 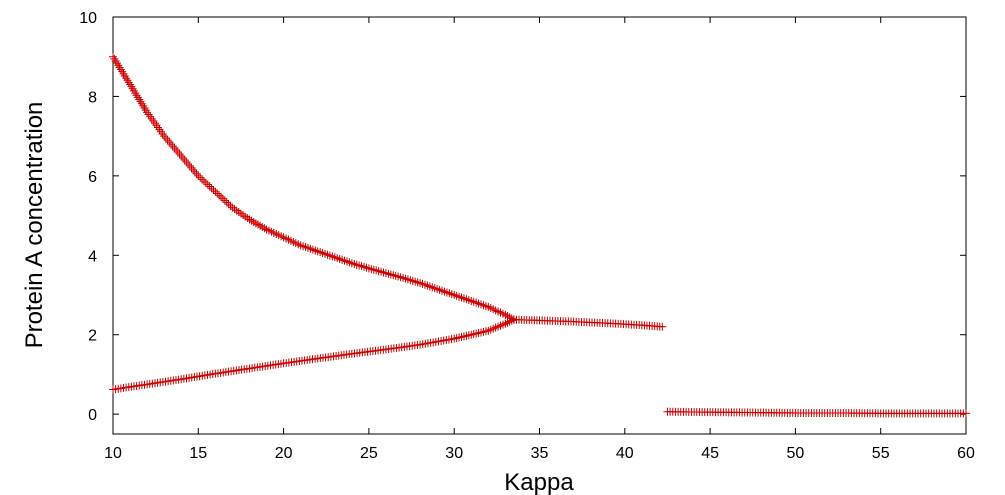 What do you see at coordinates (369, 453) in the screenshot?
I see `x-tick-label: 25` at bounding box center [369, 453].